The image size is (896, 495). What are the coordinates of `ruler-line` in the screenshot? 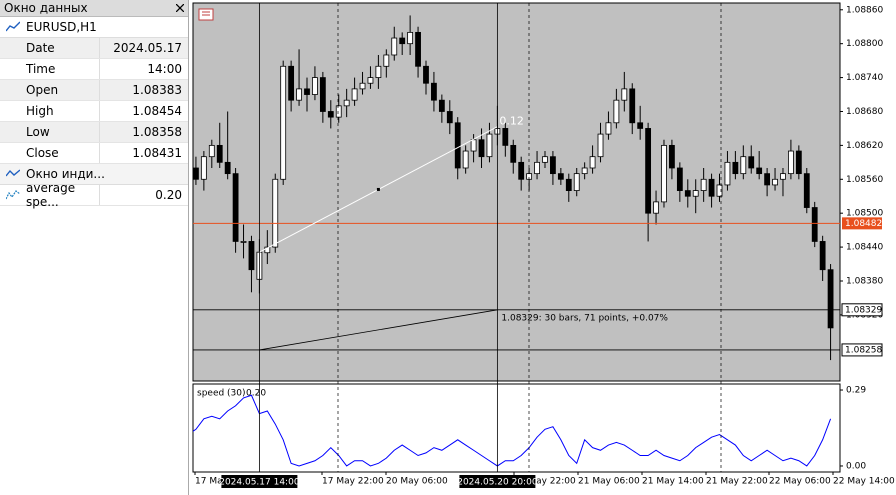 It's located at (378, 330).